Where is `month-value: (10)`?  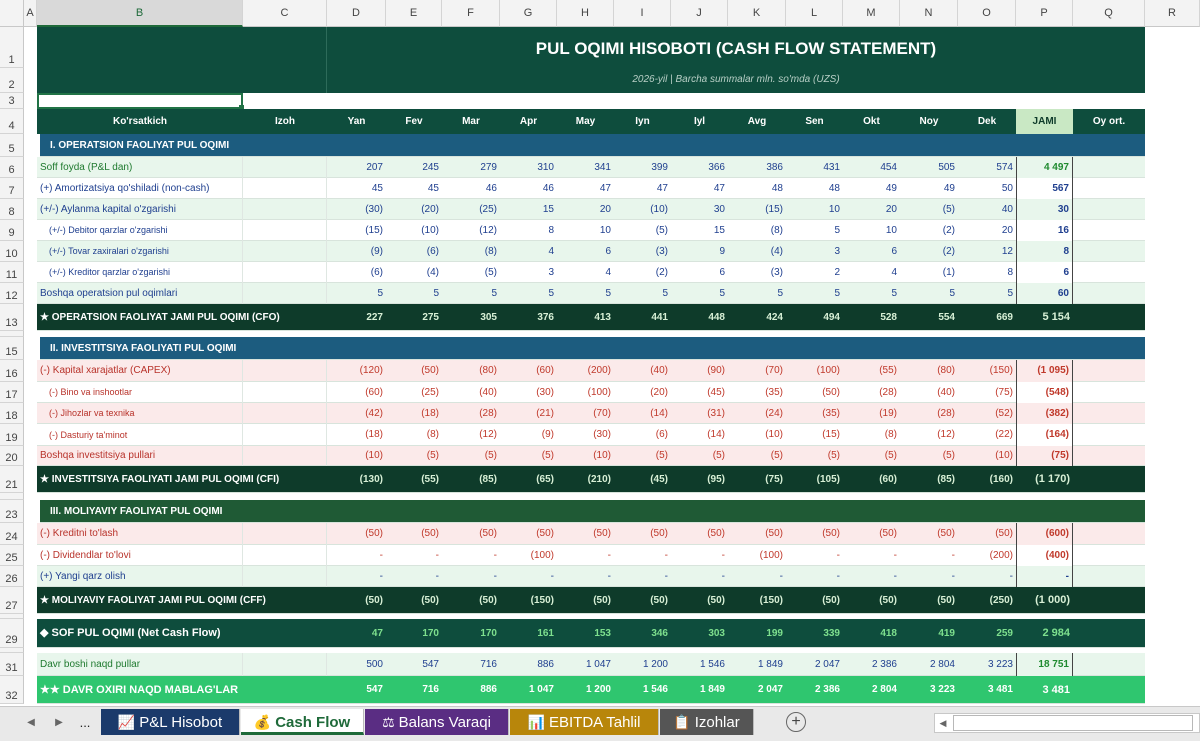 month-value: (10) is located at coordinates (602, 455).